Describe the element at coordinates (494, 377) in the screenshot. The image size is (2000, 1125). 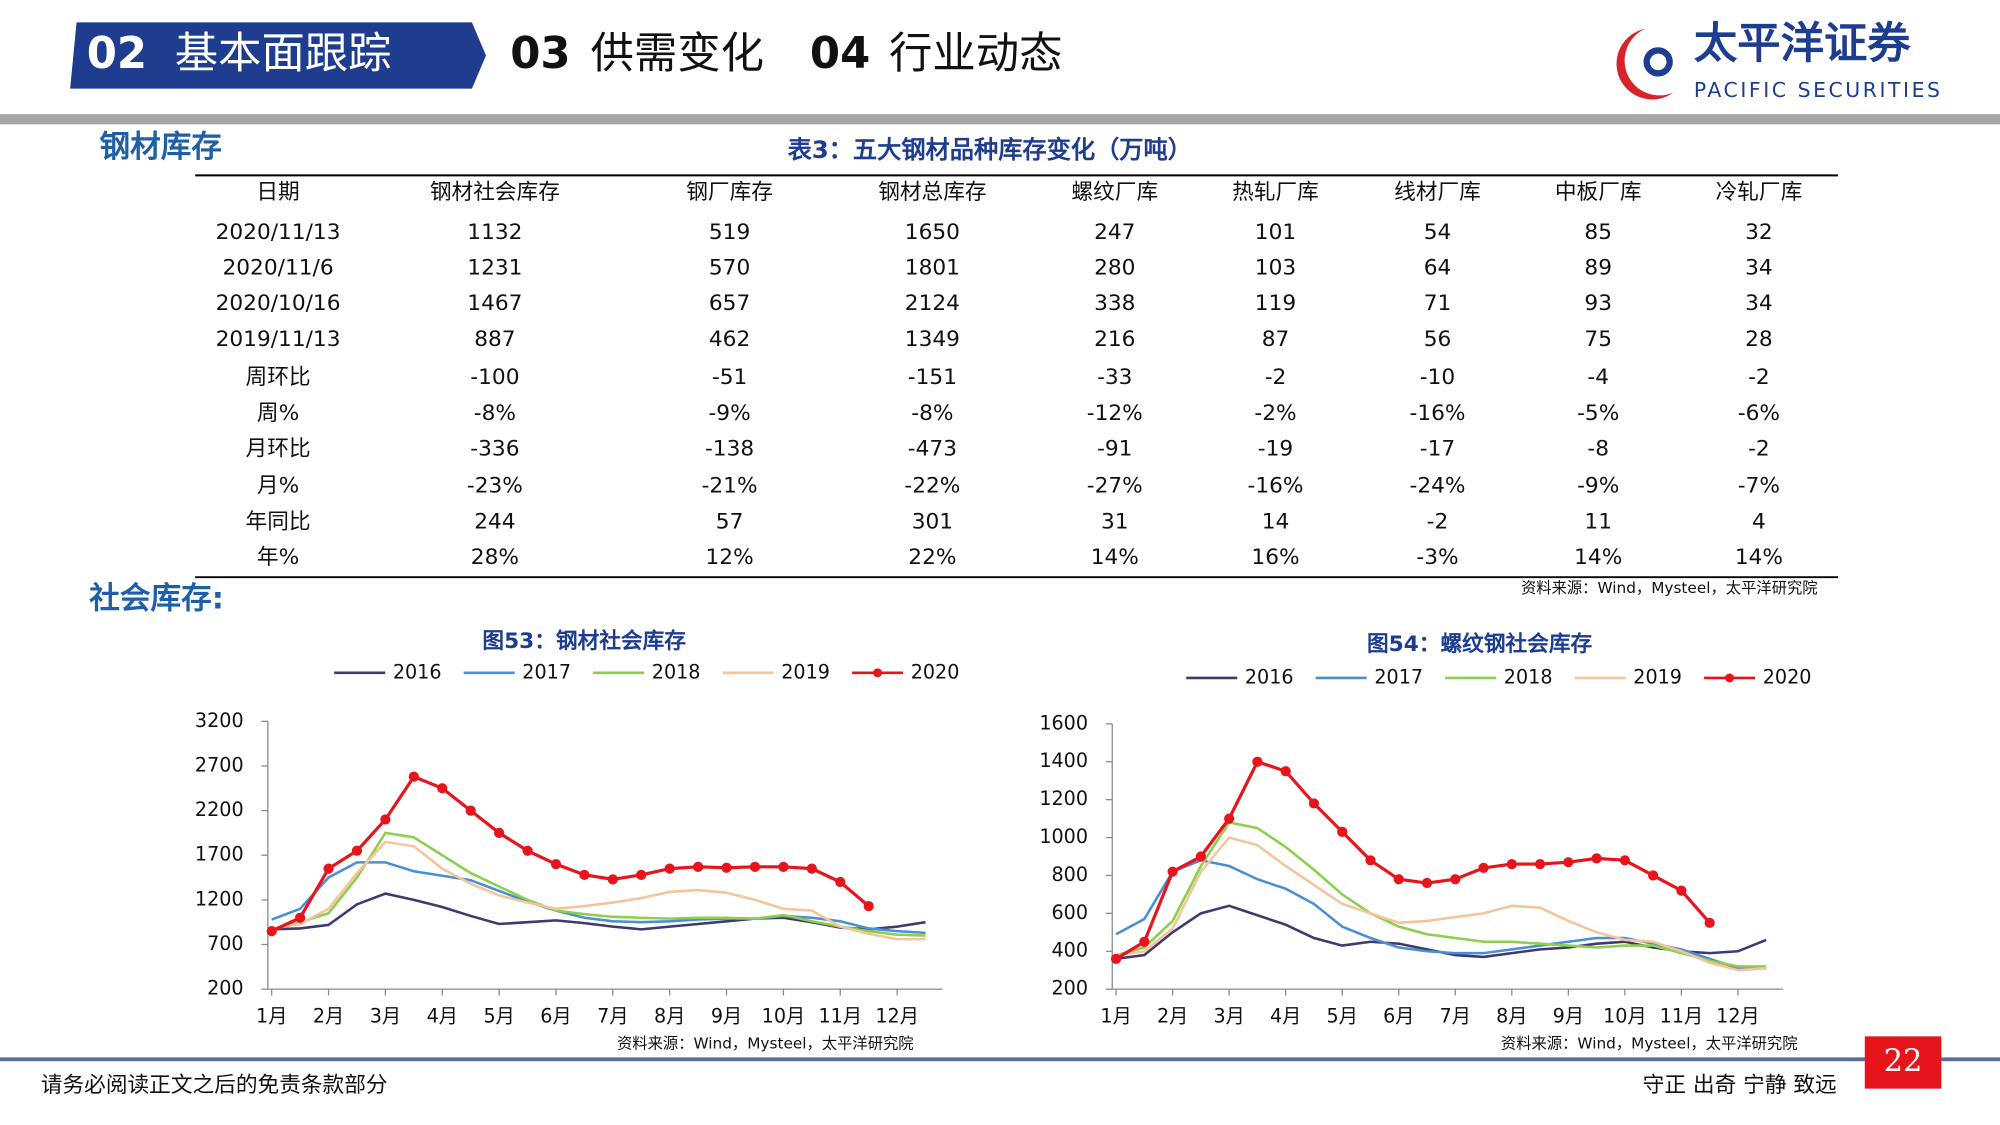
I see `table-cell: -100` at that location.